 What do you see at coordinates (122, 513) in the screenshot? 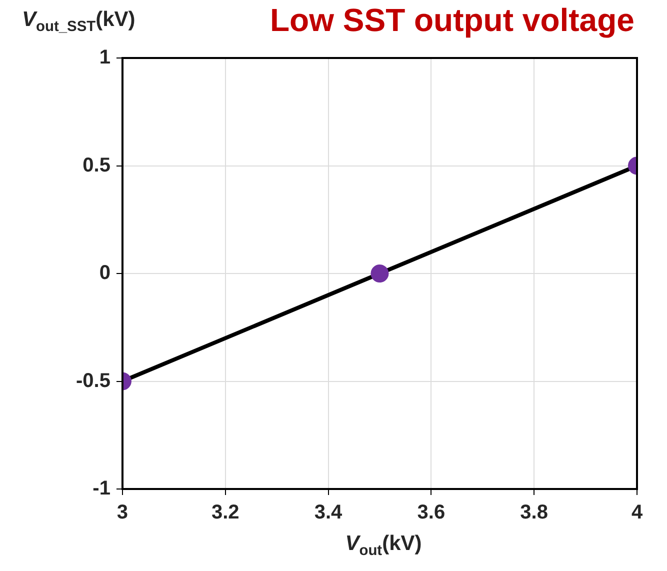
I see `x-tick-label: 3` at bounding box center [122, 513].